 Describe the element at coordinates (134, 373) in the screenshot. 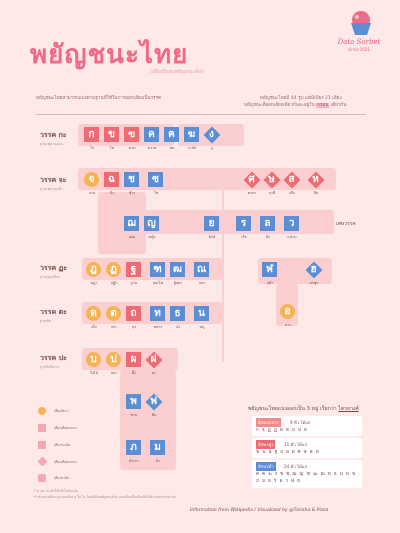

I see `letter-caption: ผึ้ง` at that location.